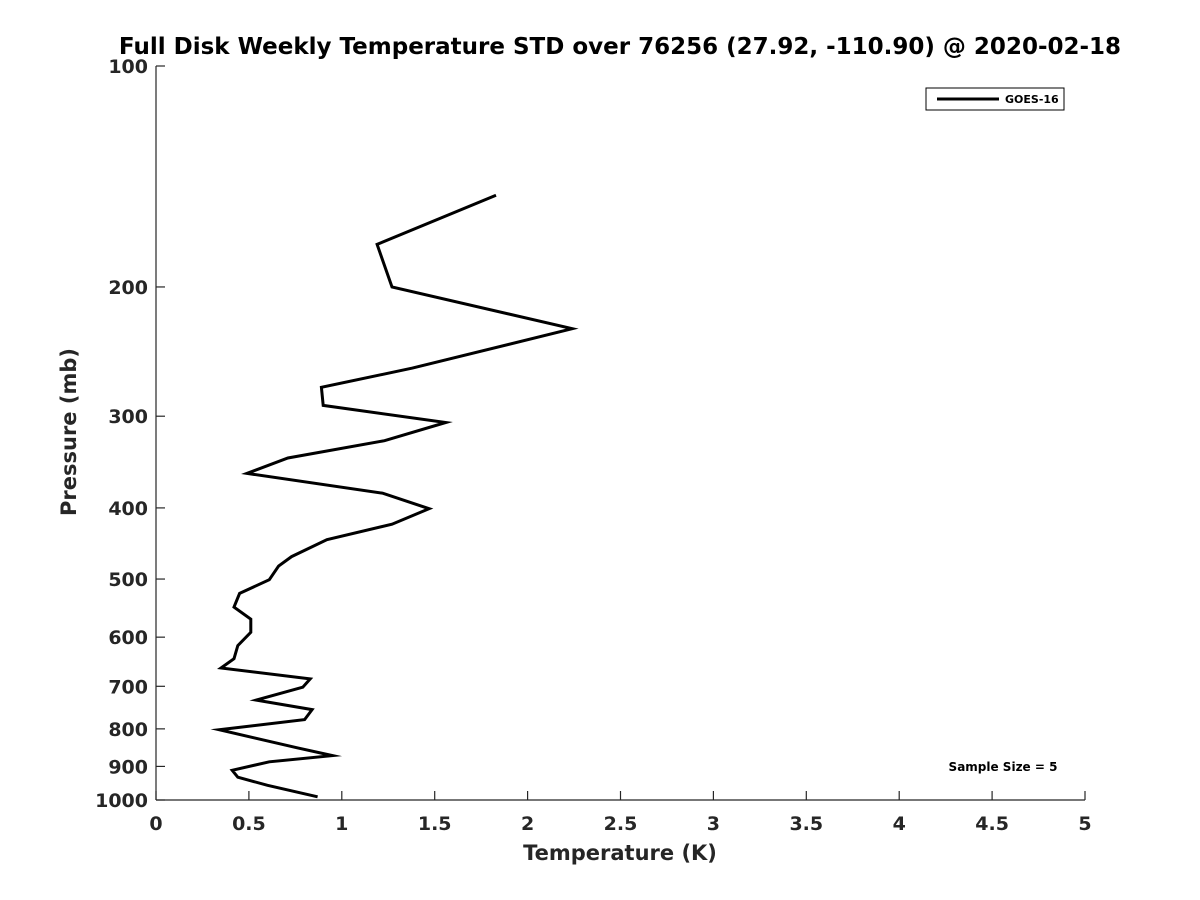 Image resolution: width=1200 pixels, height=900 pixels. Describe the element at coordinates (899, 824) in the screenshot. I see `x-tick-label: 4` at that location.